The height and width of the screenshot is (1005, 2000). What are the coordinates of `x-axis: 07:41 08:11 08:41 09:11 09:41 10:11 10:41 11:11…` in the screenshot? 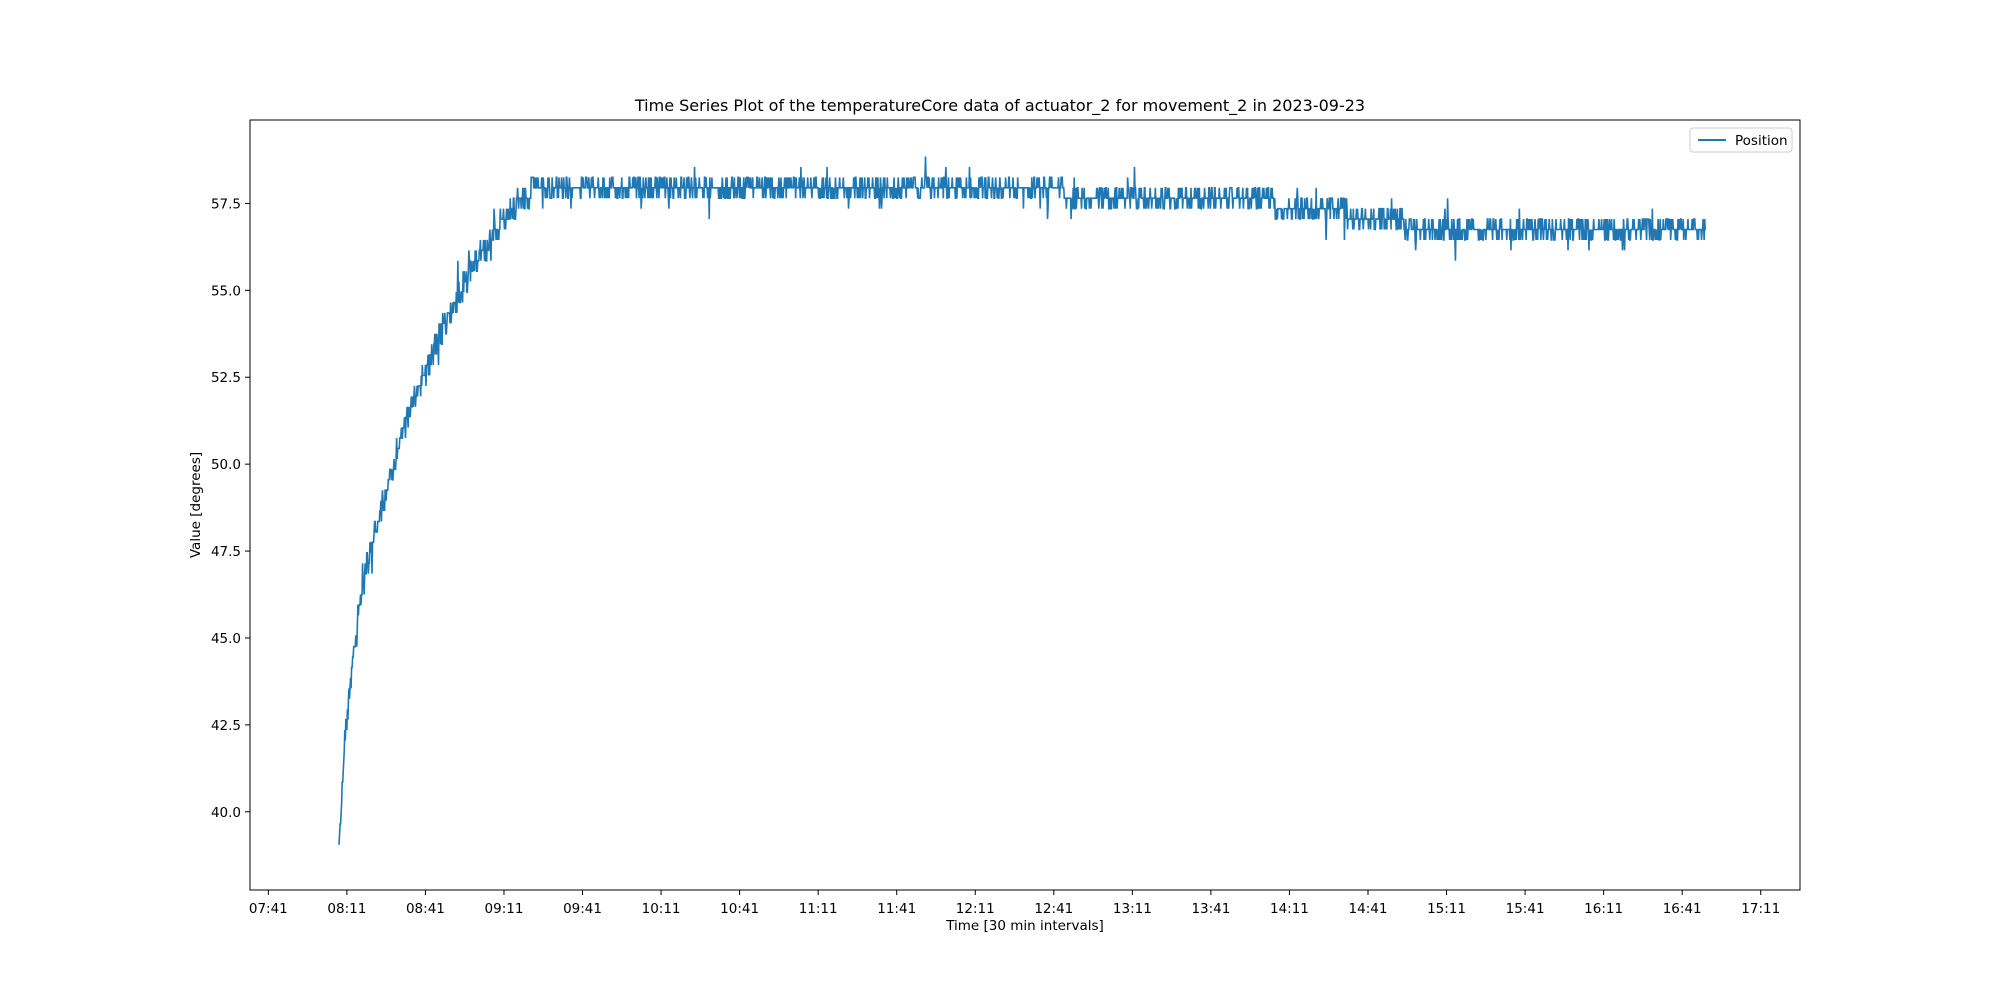 It's located at (1014, 903).